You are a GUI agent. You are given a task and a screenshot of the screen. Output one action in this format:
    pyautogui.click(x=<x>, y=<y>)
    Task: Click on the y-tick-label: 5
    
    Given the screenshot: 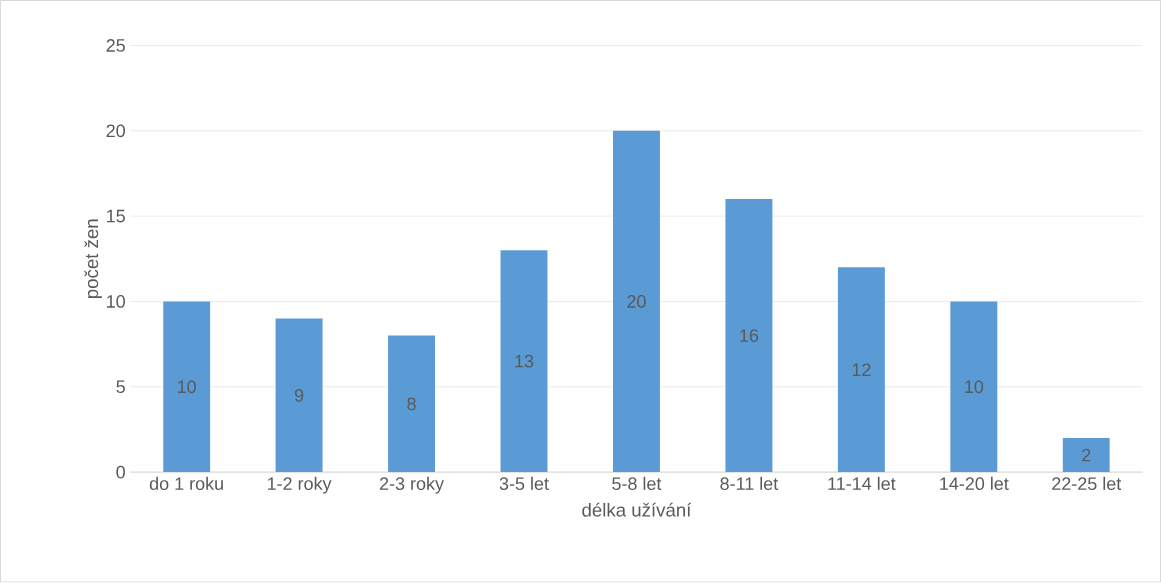 What is the action you would take?
    pyautogui.click(x=120, y=387)
    